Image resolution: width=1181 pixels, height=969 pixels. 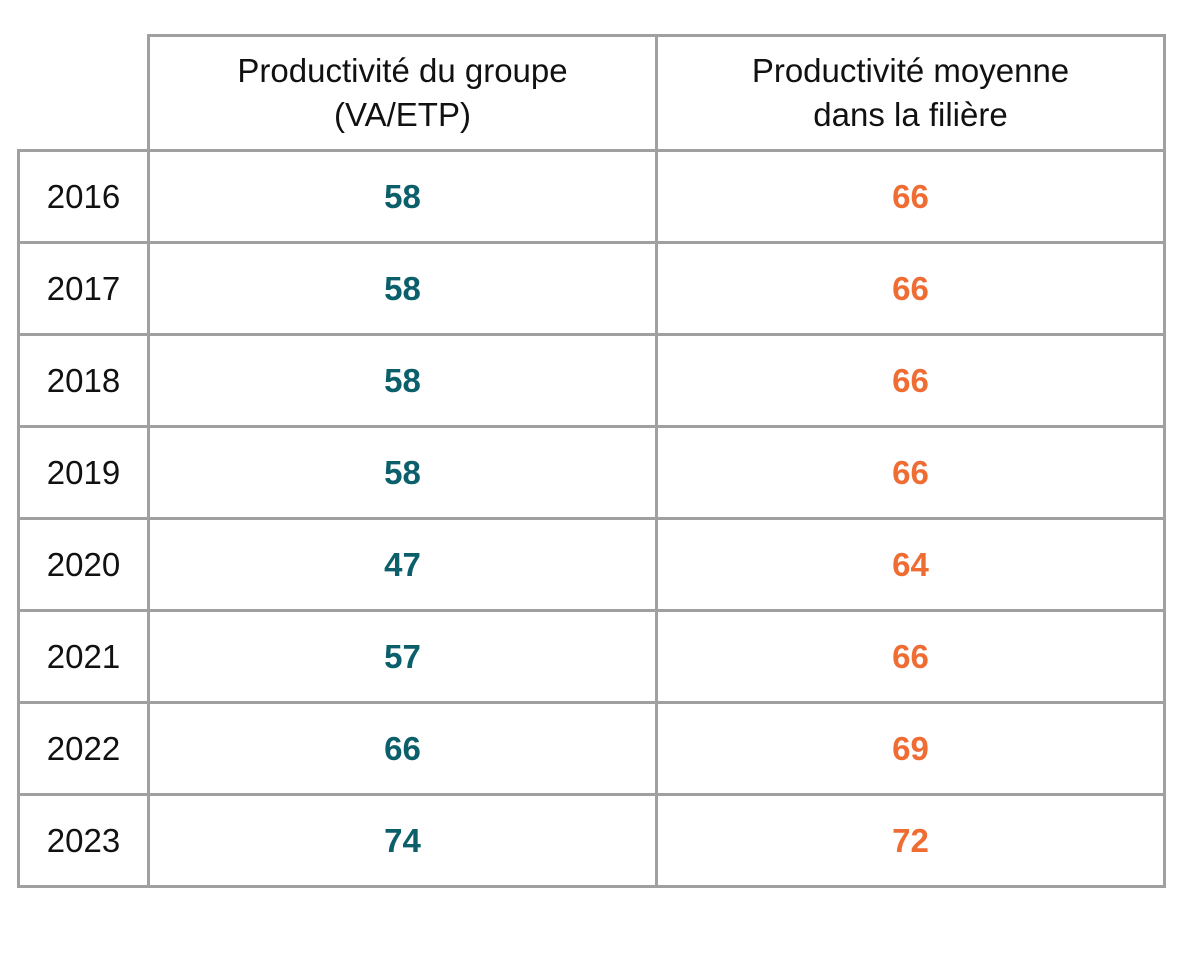 What do you see at coordinates (83, 472) in the screenshot?
I see `year-cell: 2019` at bounding box center [83, 472].